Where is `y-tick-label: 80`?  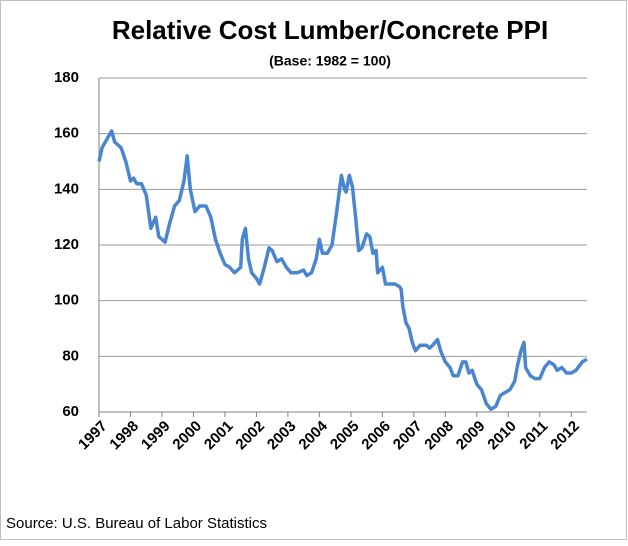 y-tick-label: 80 is located at coordinates (70, 355).